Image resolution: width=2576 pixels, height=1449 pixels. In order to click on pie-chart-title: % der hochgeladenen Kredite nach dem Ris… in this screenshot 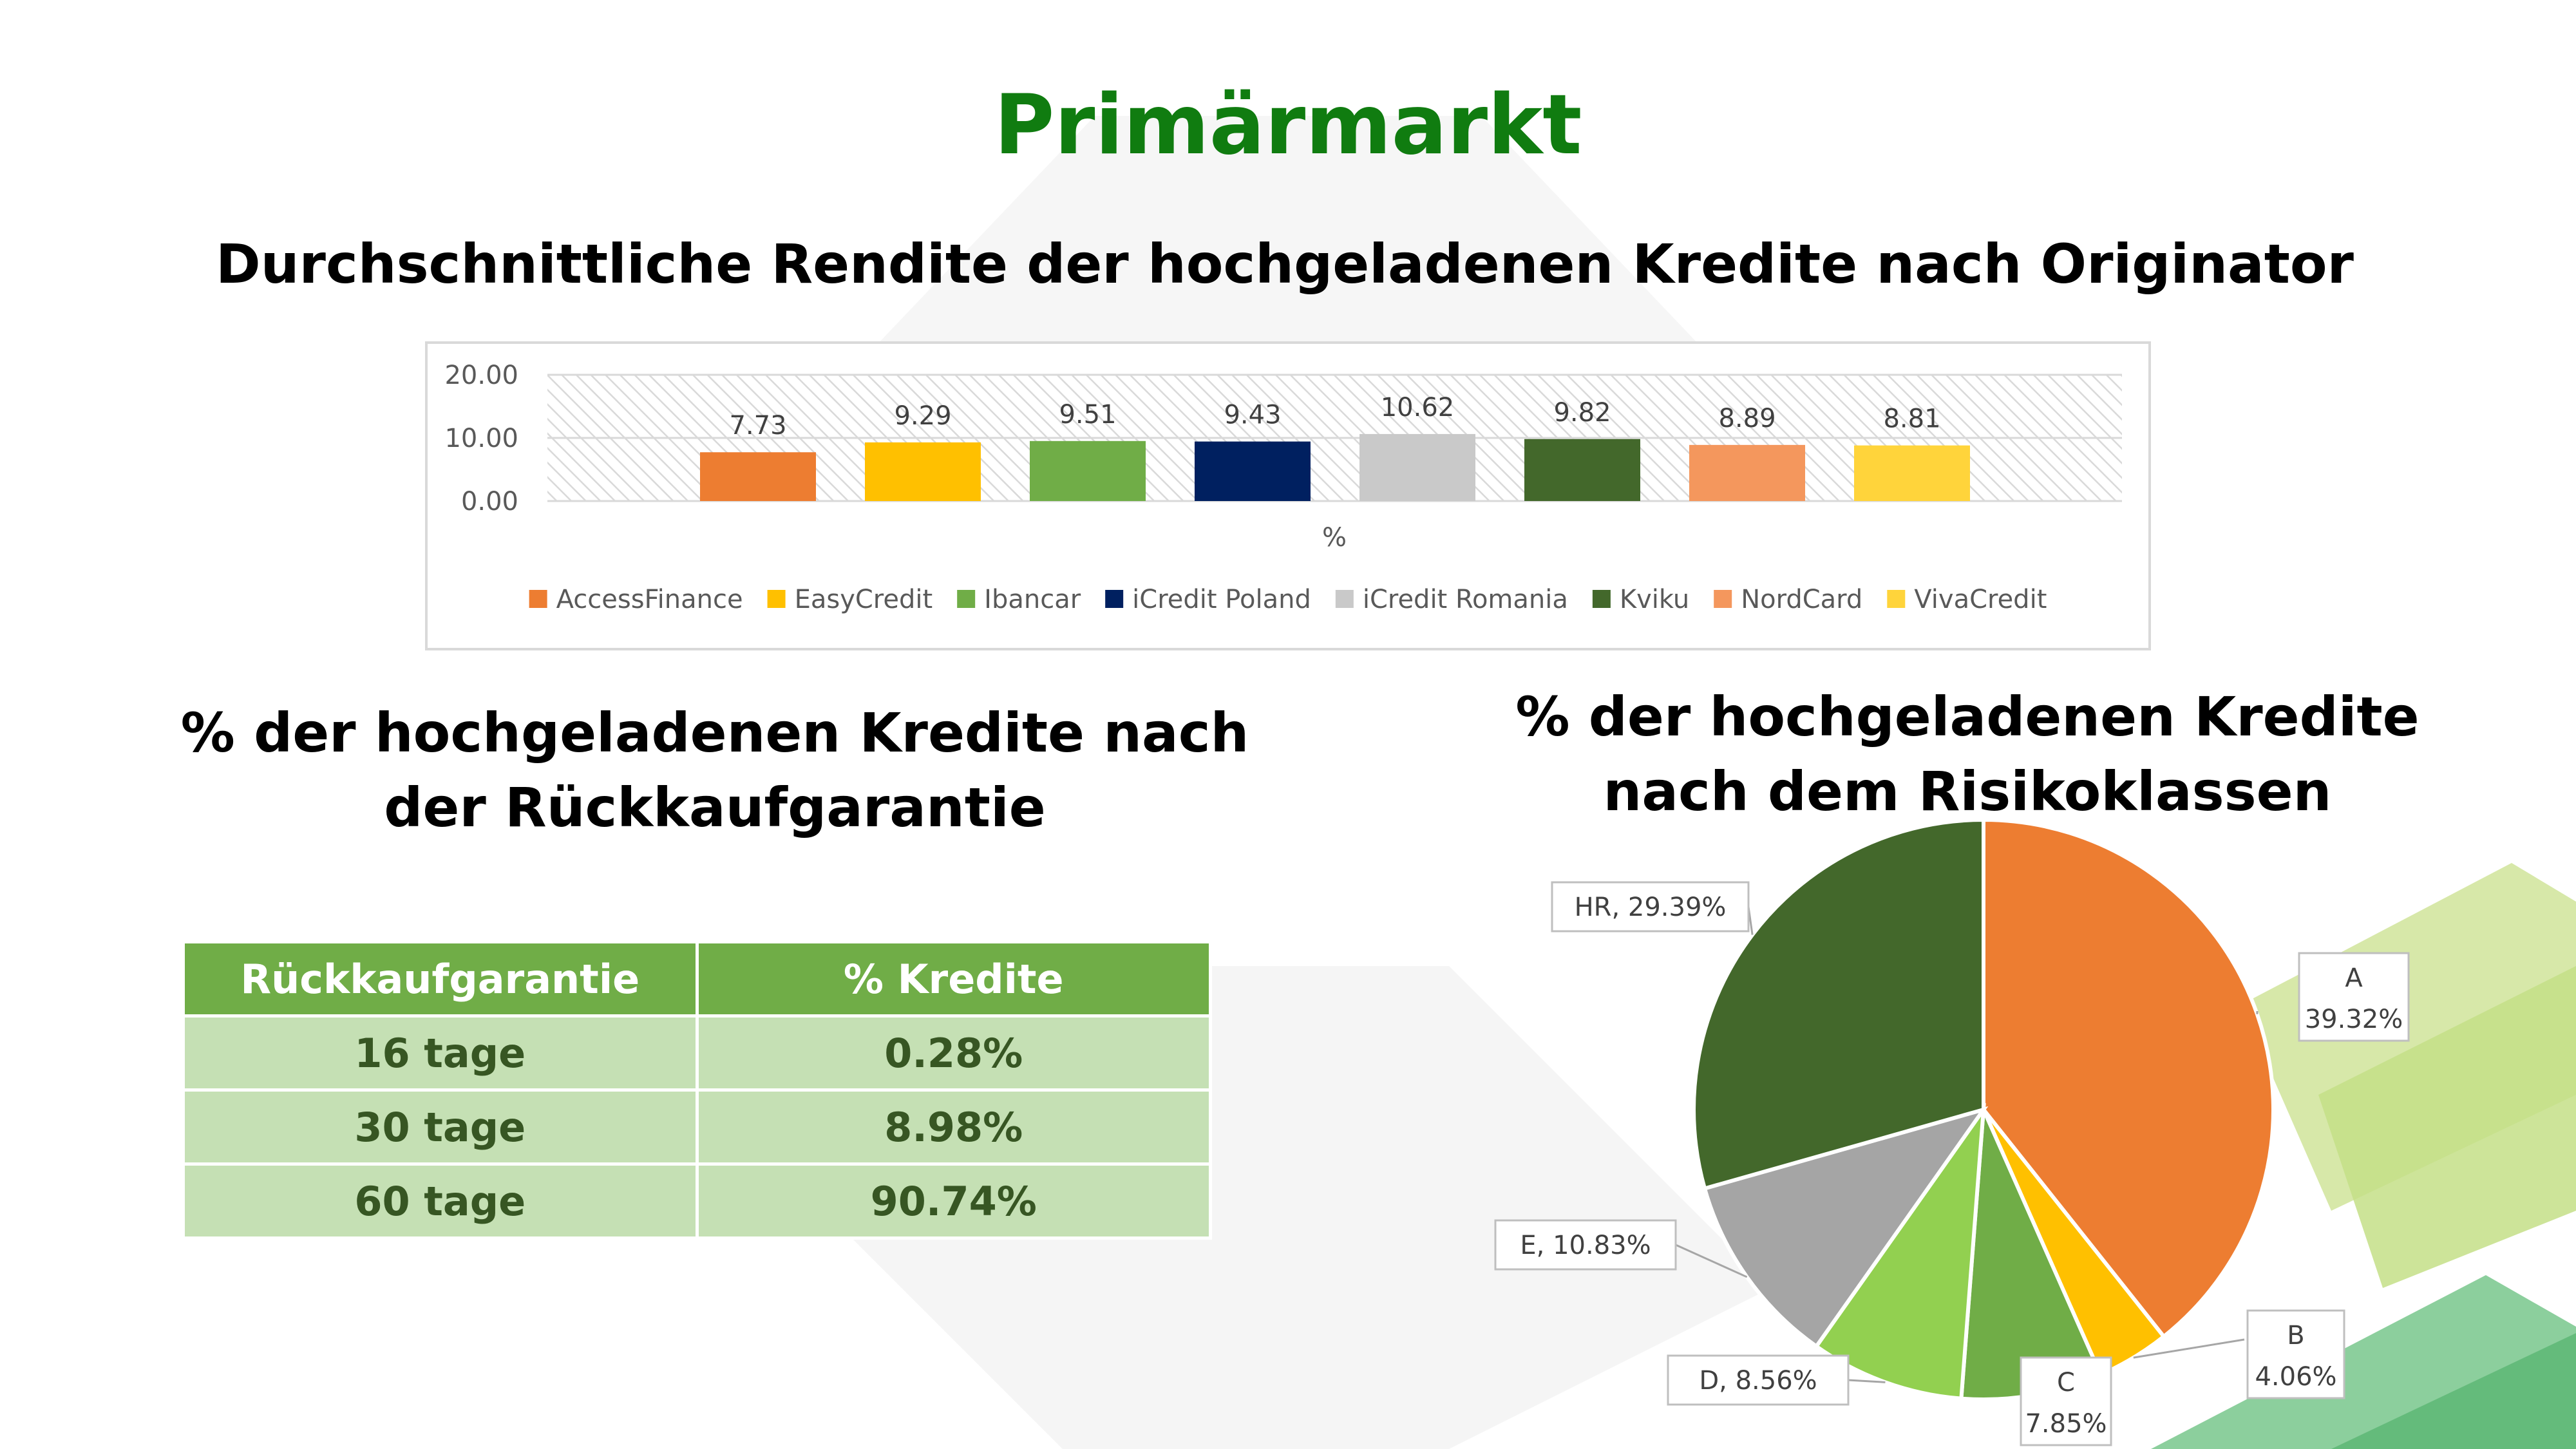, I will do `click(1967, 754)`.